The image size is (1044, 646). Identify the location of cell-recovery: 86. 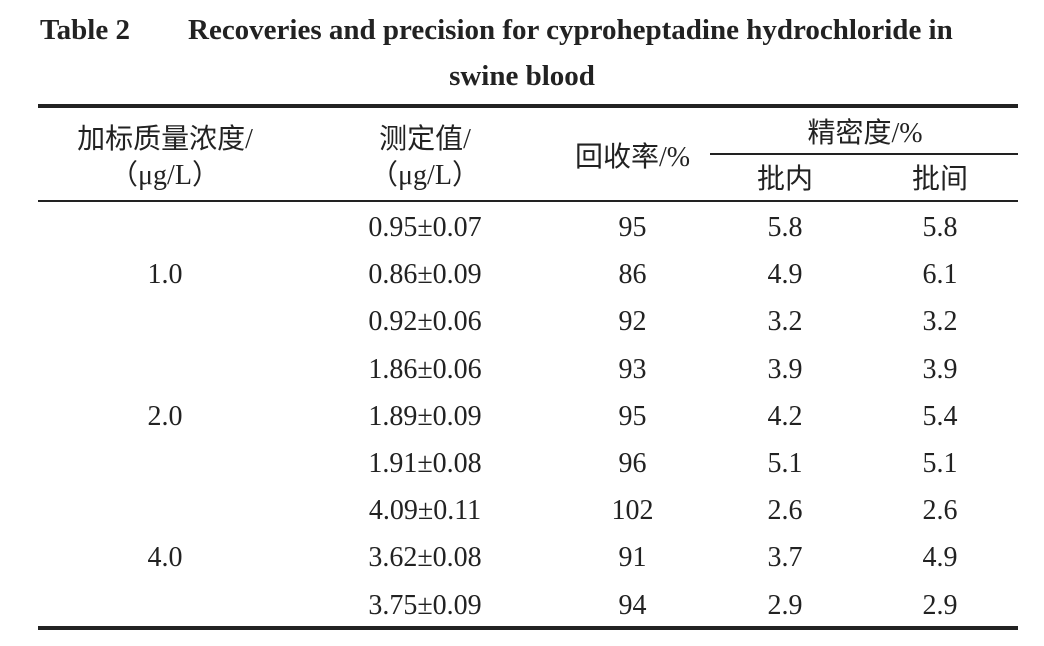
(632, 275).